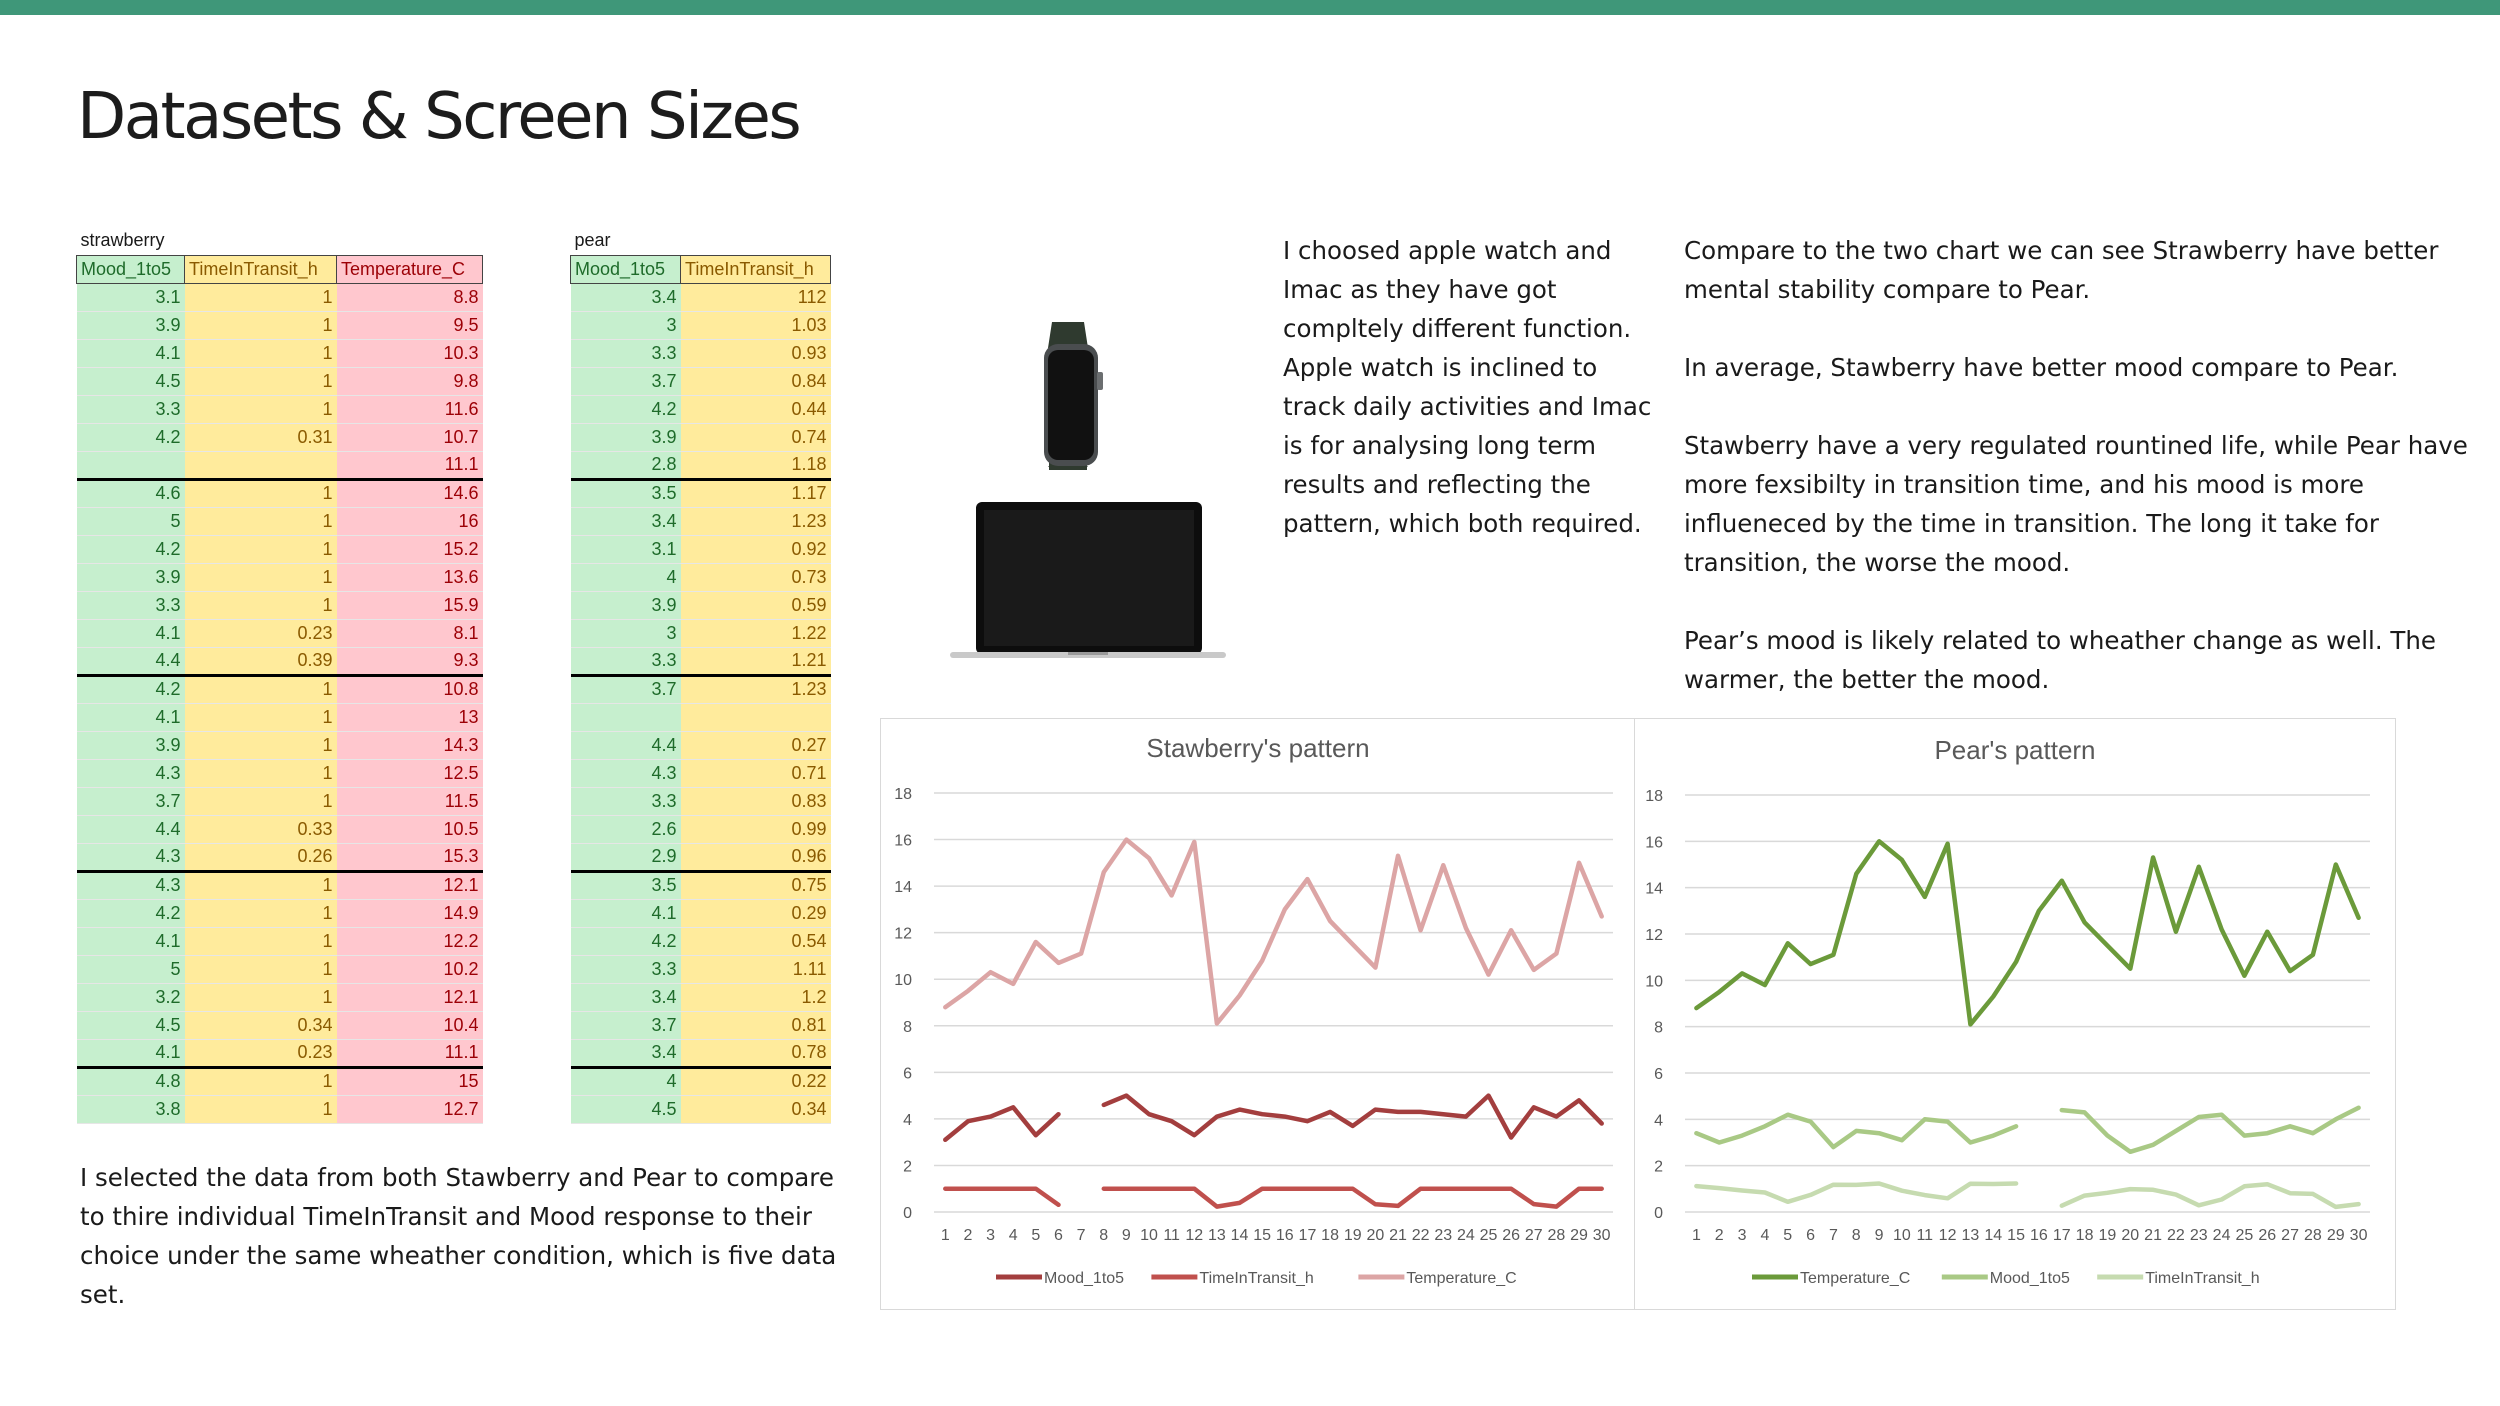 This screenshot has width=2500, height=1406. What do you see at coordinates (755, 325) in the screenshot?
I see `table-cell: 1.03` at bounding box center [755, 325].